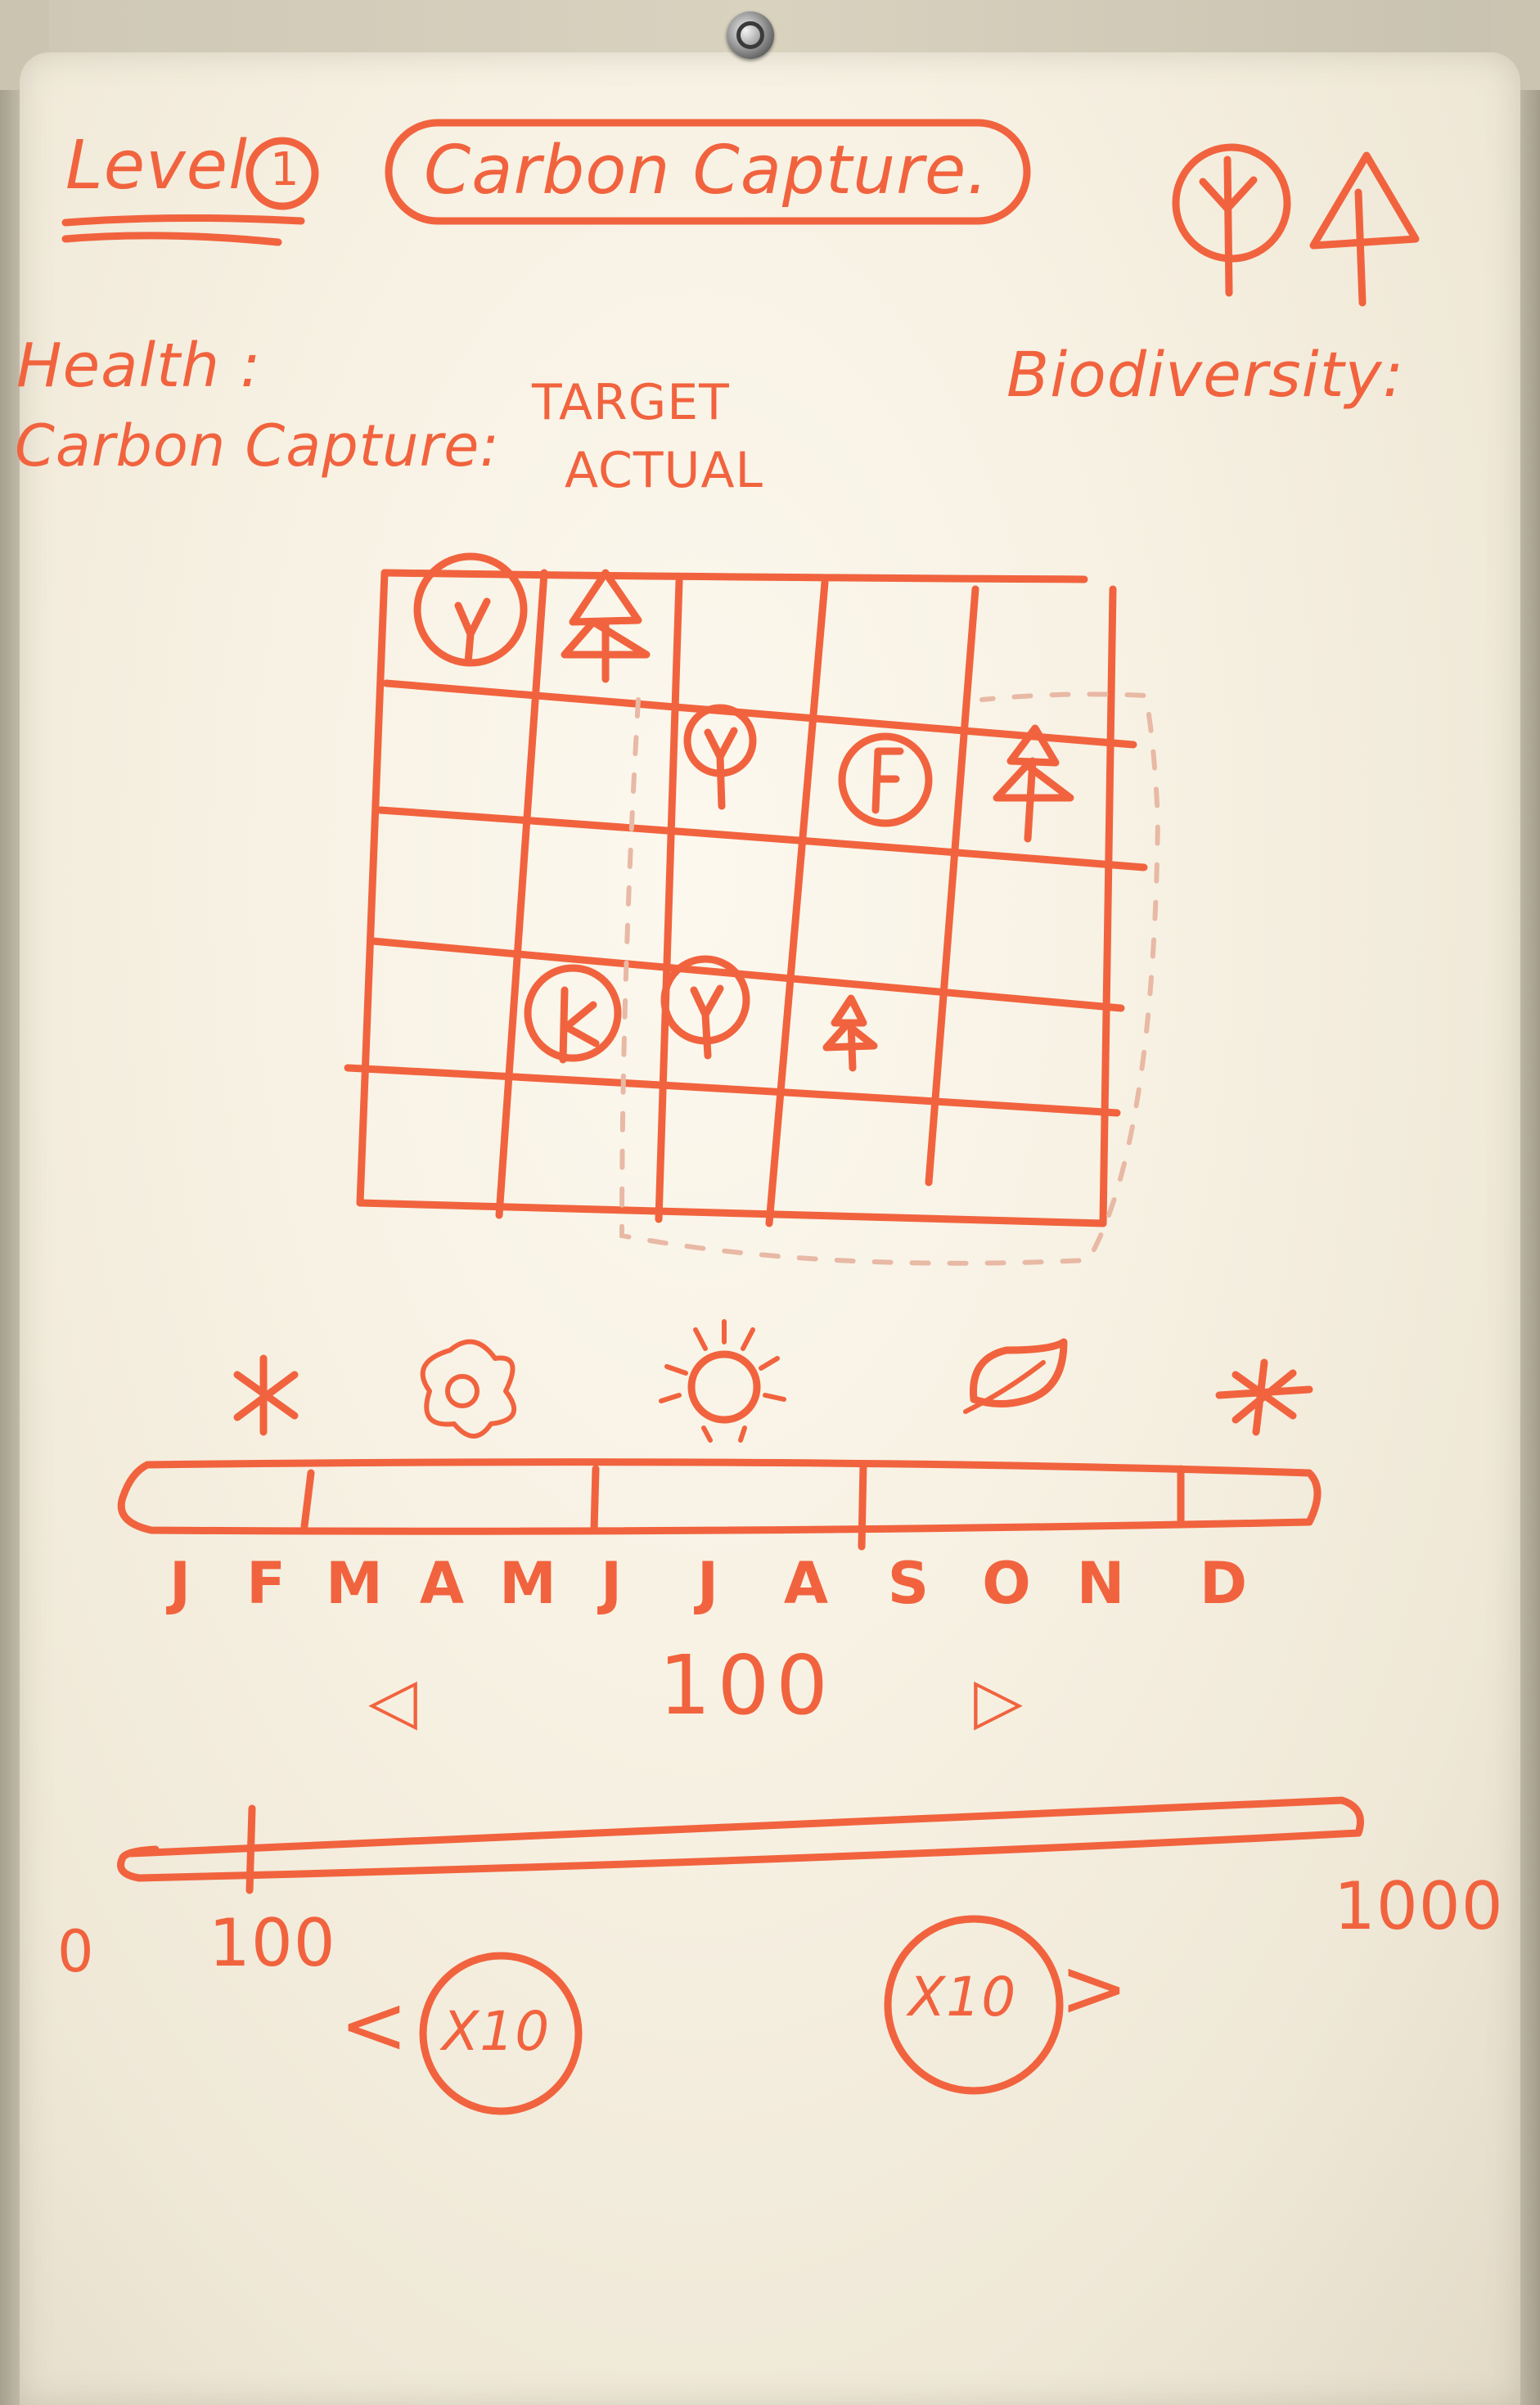 This screenshot has height=2405, width=1540. I want to click on slider-min-label: 0, so click(76, 1951).